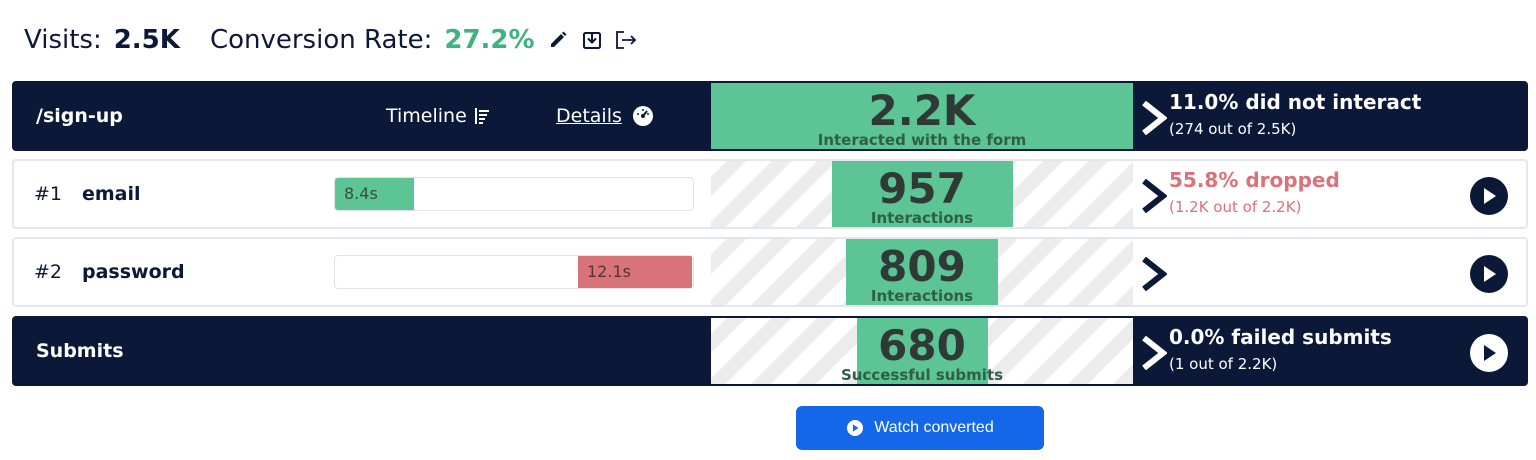 Image resolution: width=1536 pixels, height=460 pixels. I want to click on interactions-cell: 809 Interactions, so click(922, 272).